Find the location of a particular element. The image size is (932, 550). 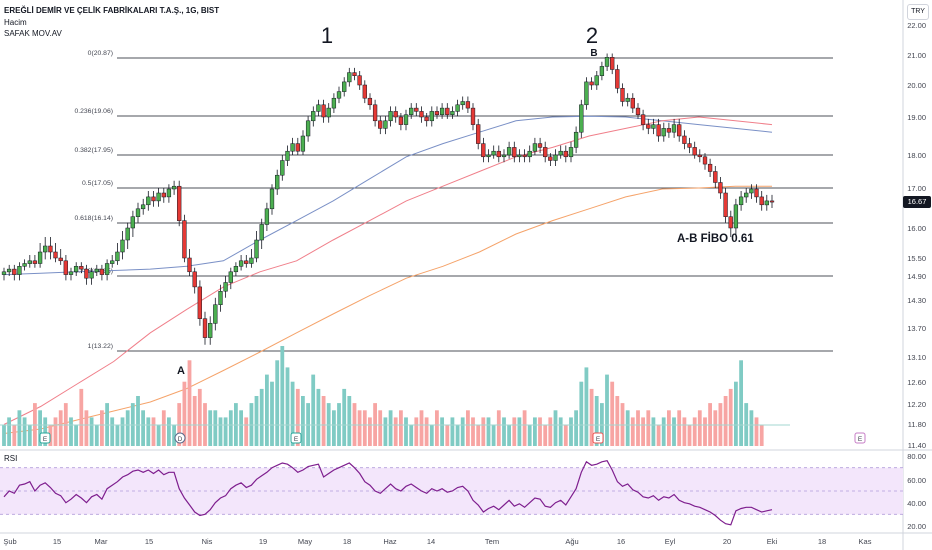

fib-level-label: 0(20.87) is located at coordinates (100, 53).